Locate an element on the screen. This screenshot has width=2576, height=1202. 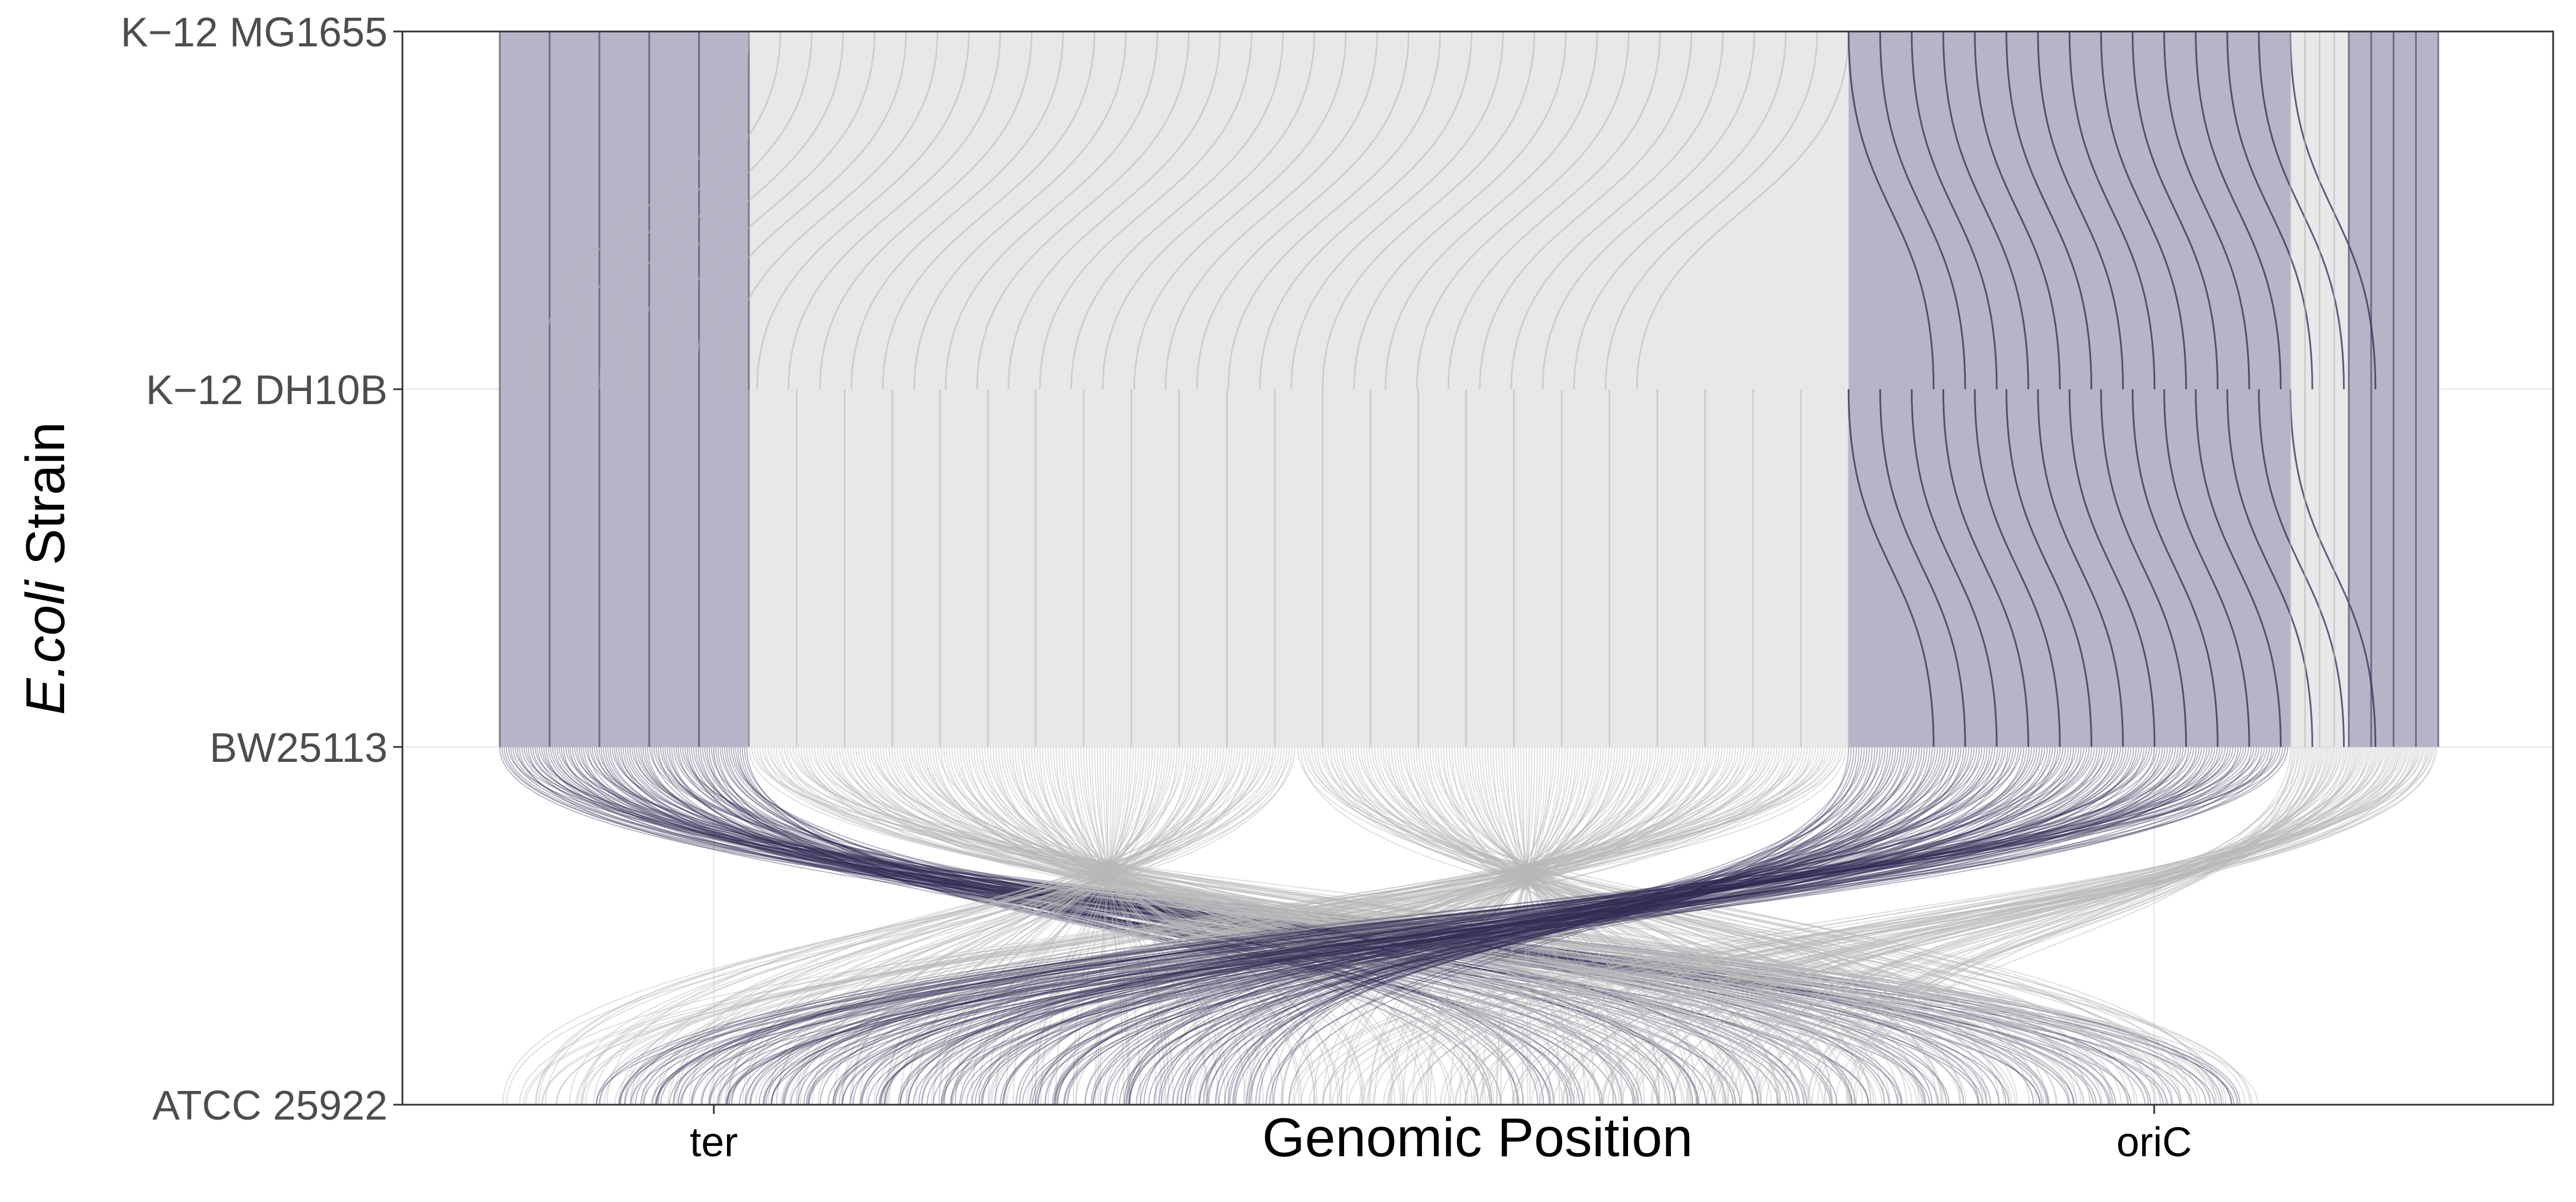
block-band is located at coordinates (624, 210).